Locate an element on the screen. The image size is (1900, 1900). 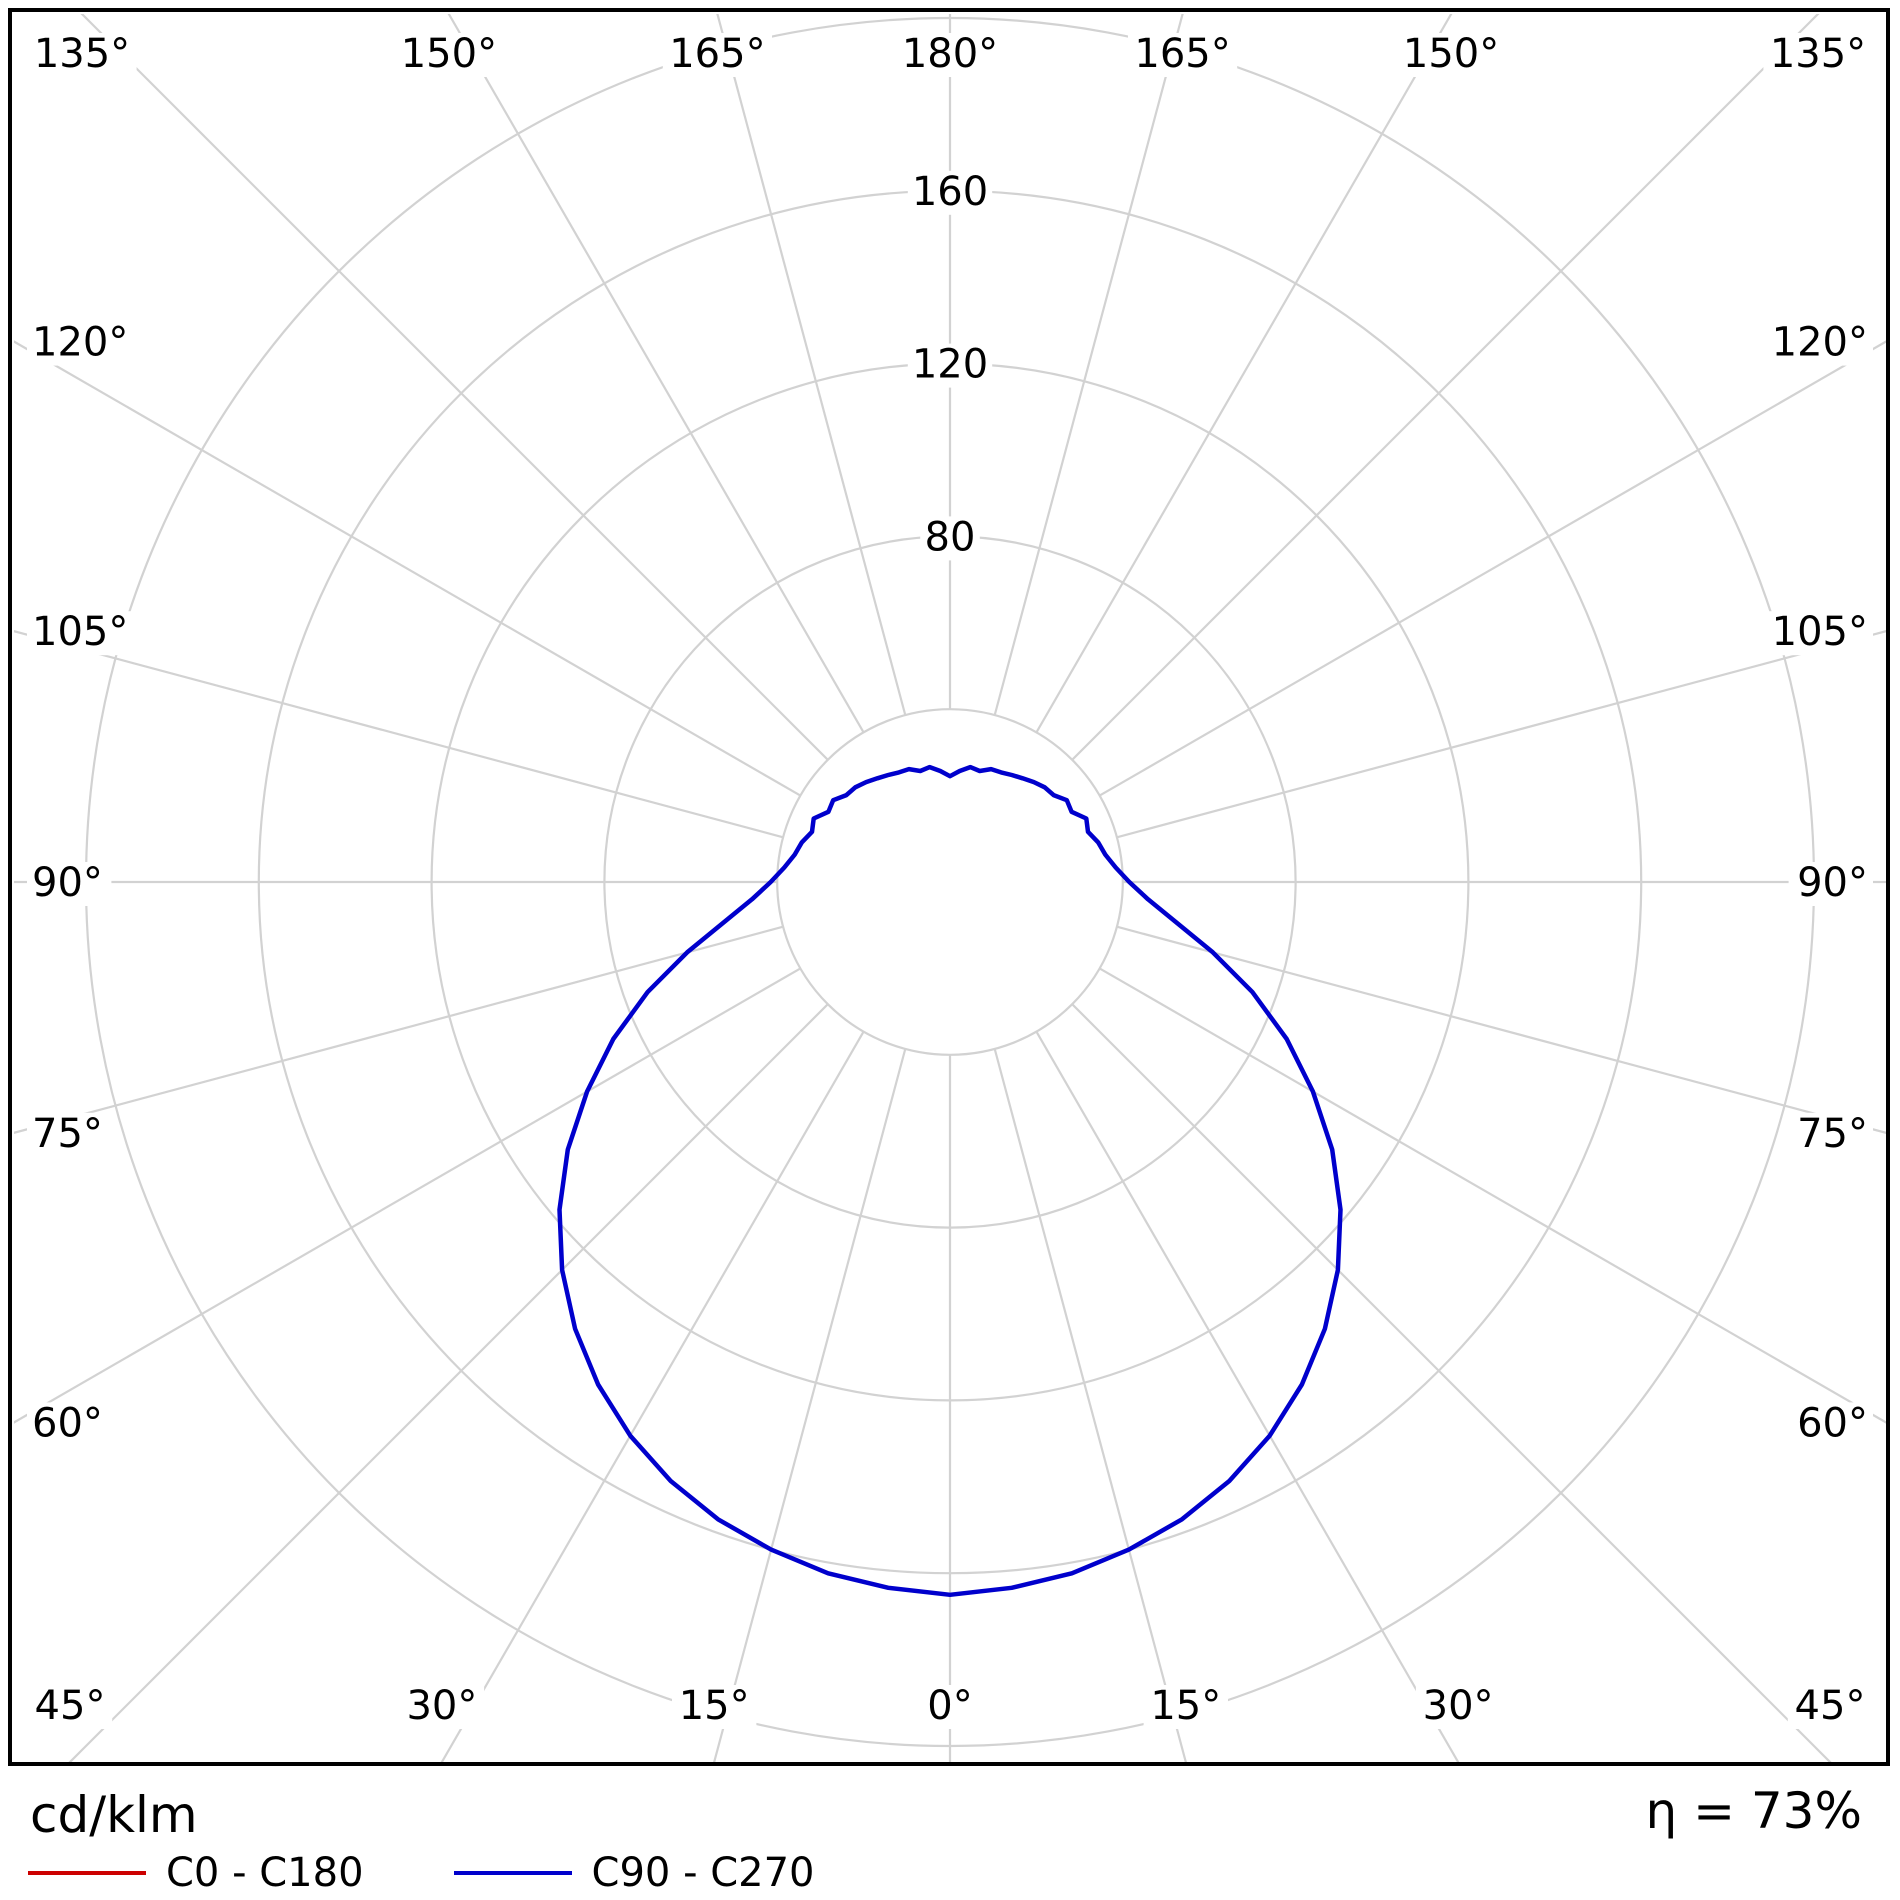
chart-label: 120 is located at coordinates (950, 365).